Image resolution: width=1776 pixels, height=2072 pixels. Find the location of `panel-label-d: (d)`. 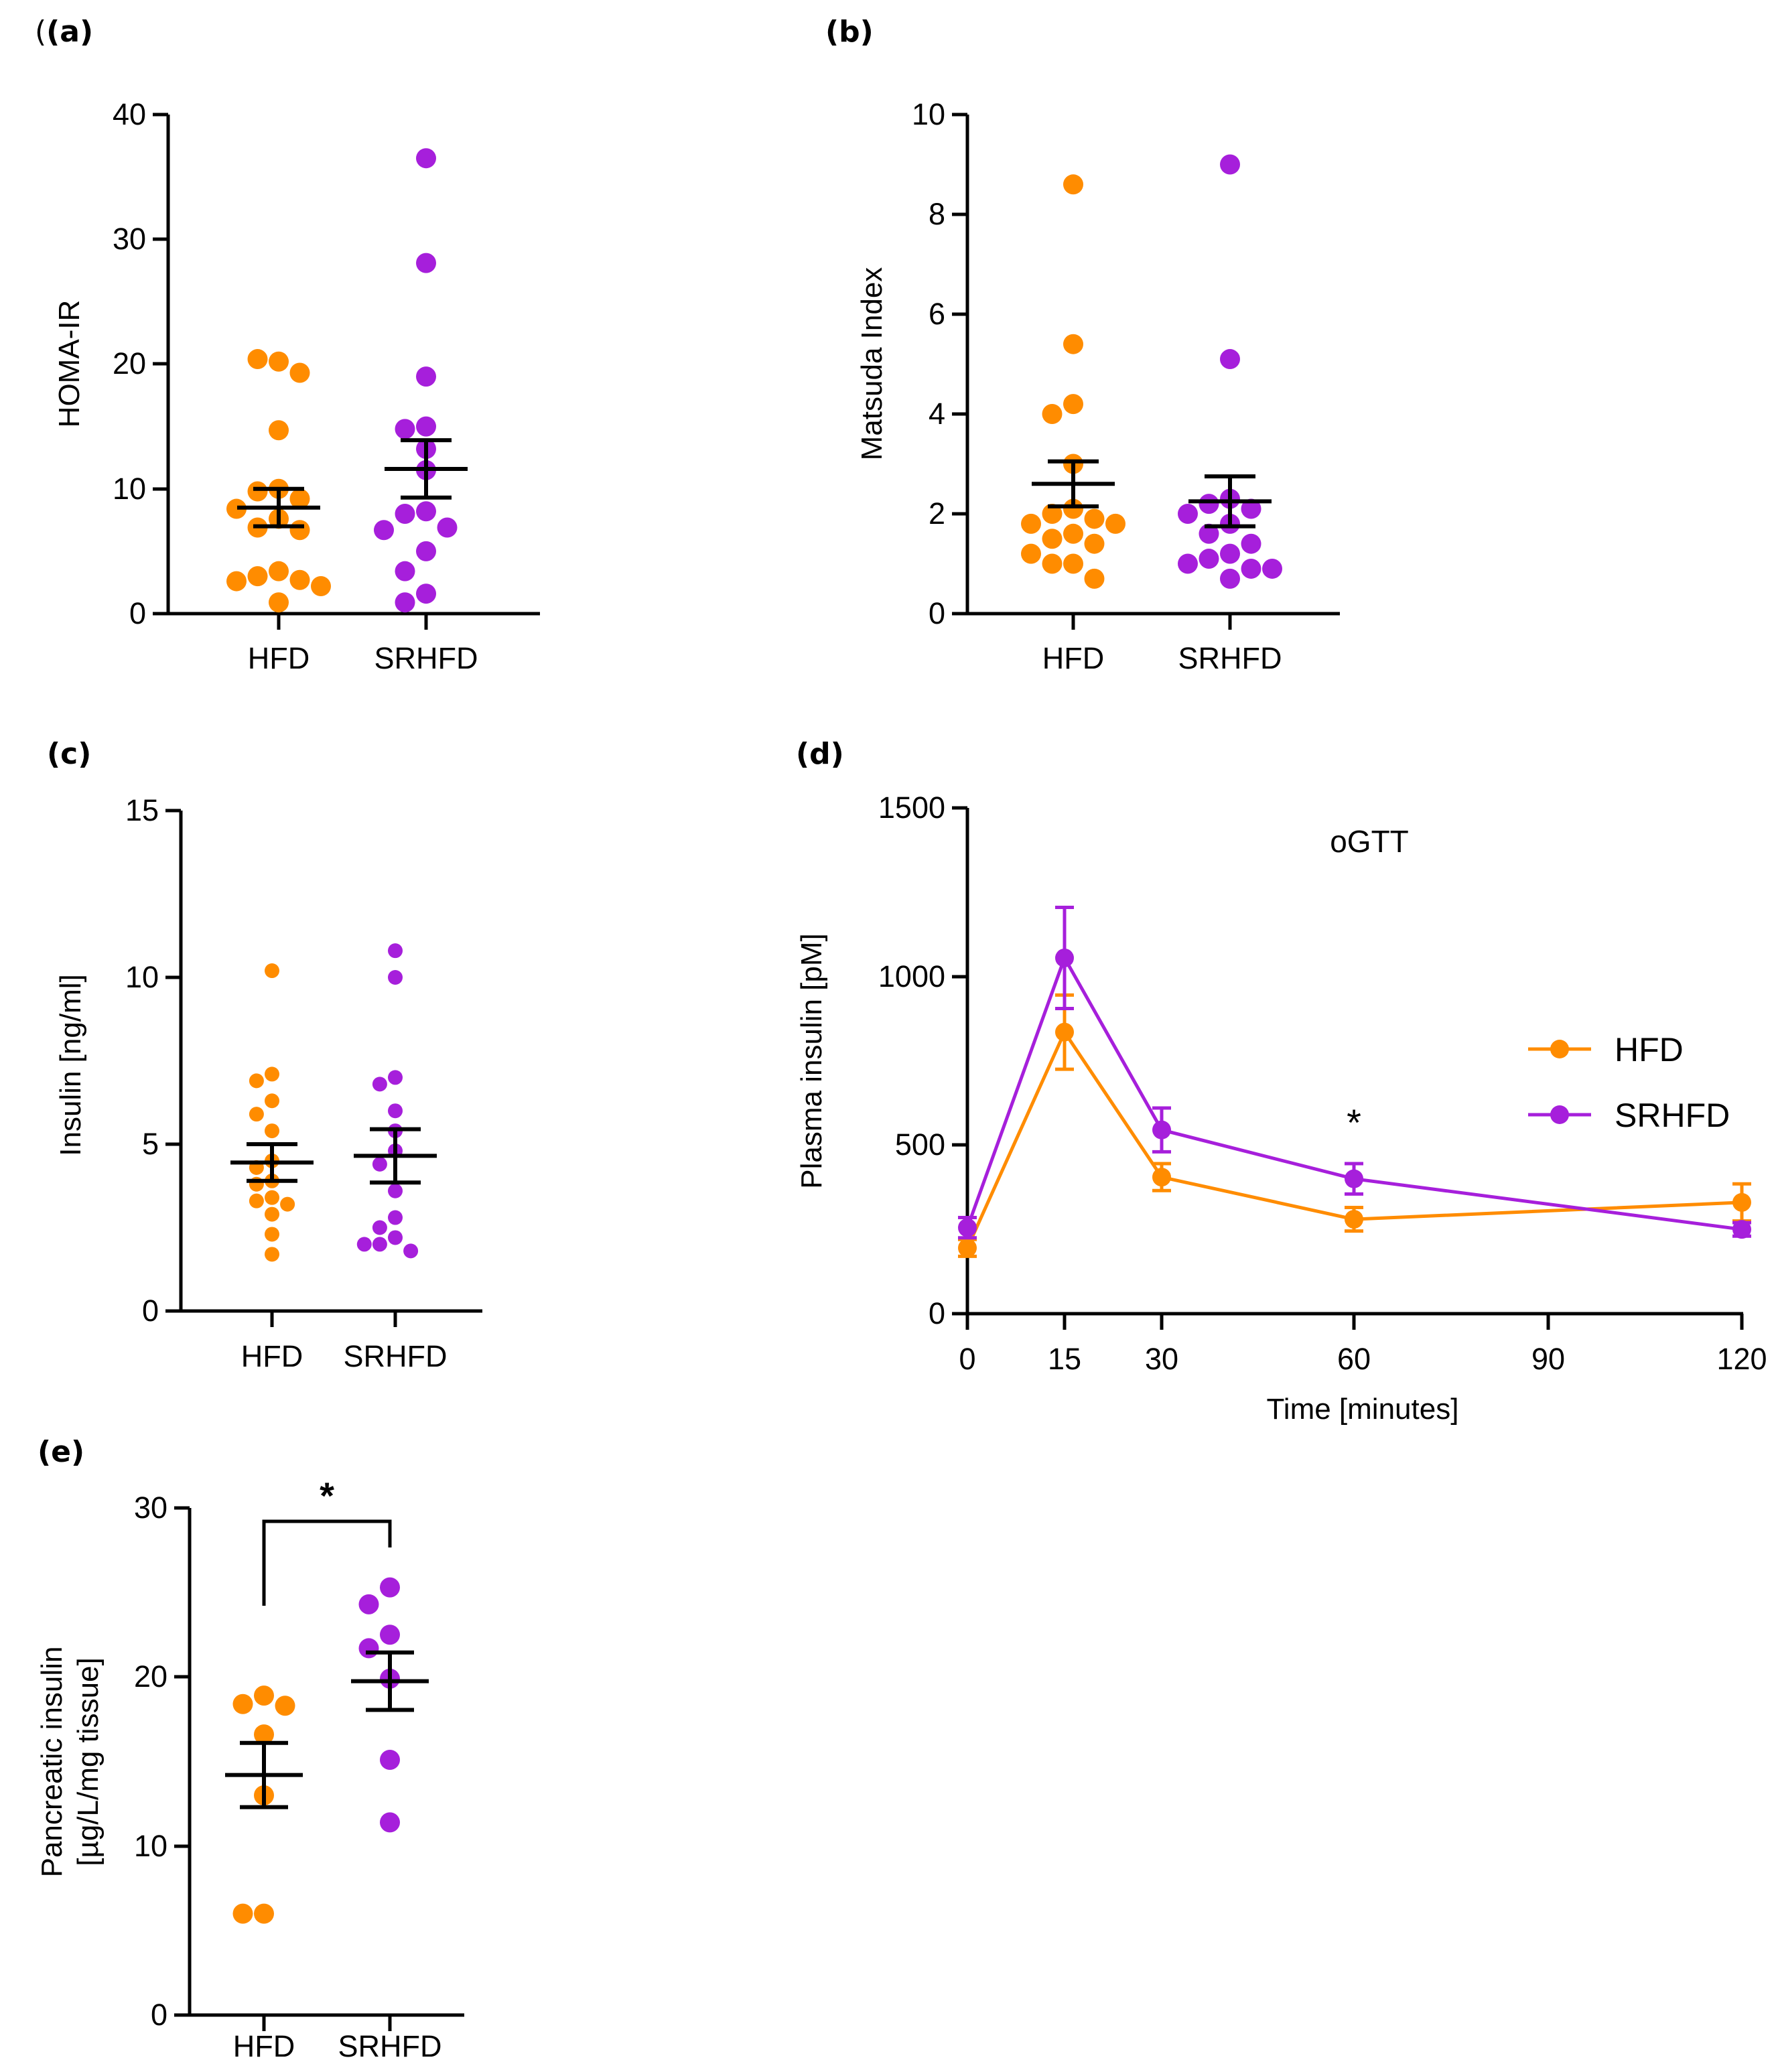

panel-label-d: (d) is located at coordinates (820, 754).